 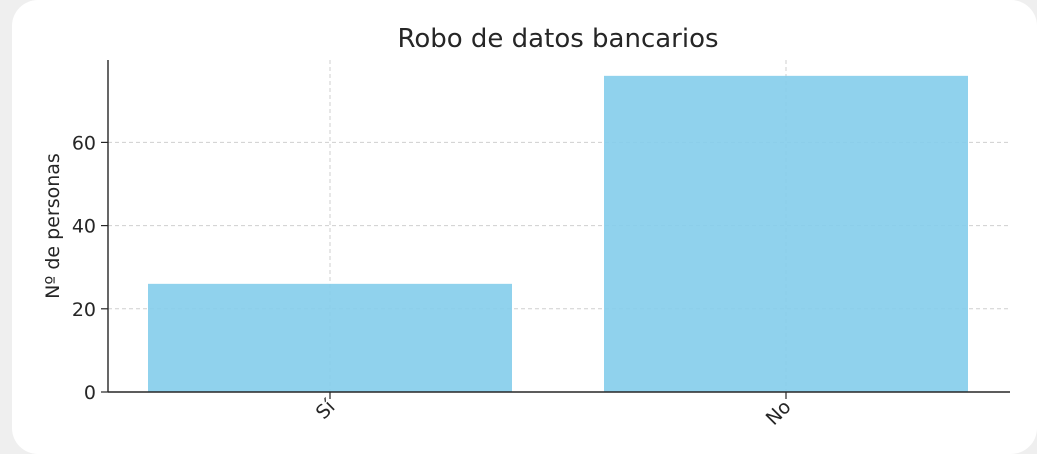 What do you see at coordinates (53, 226) in the screenshot?
I see `y-axis-label: Nº de personas` at bounding box center [53, 226].